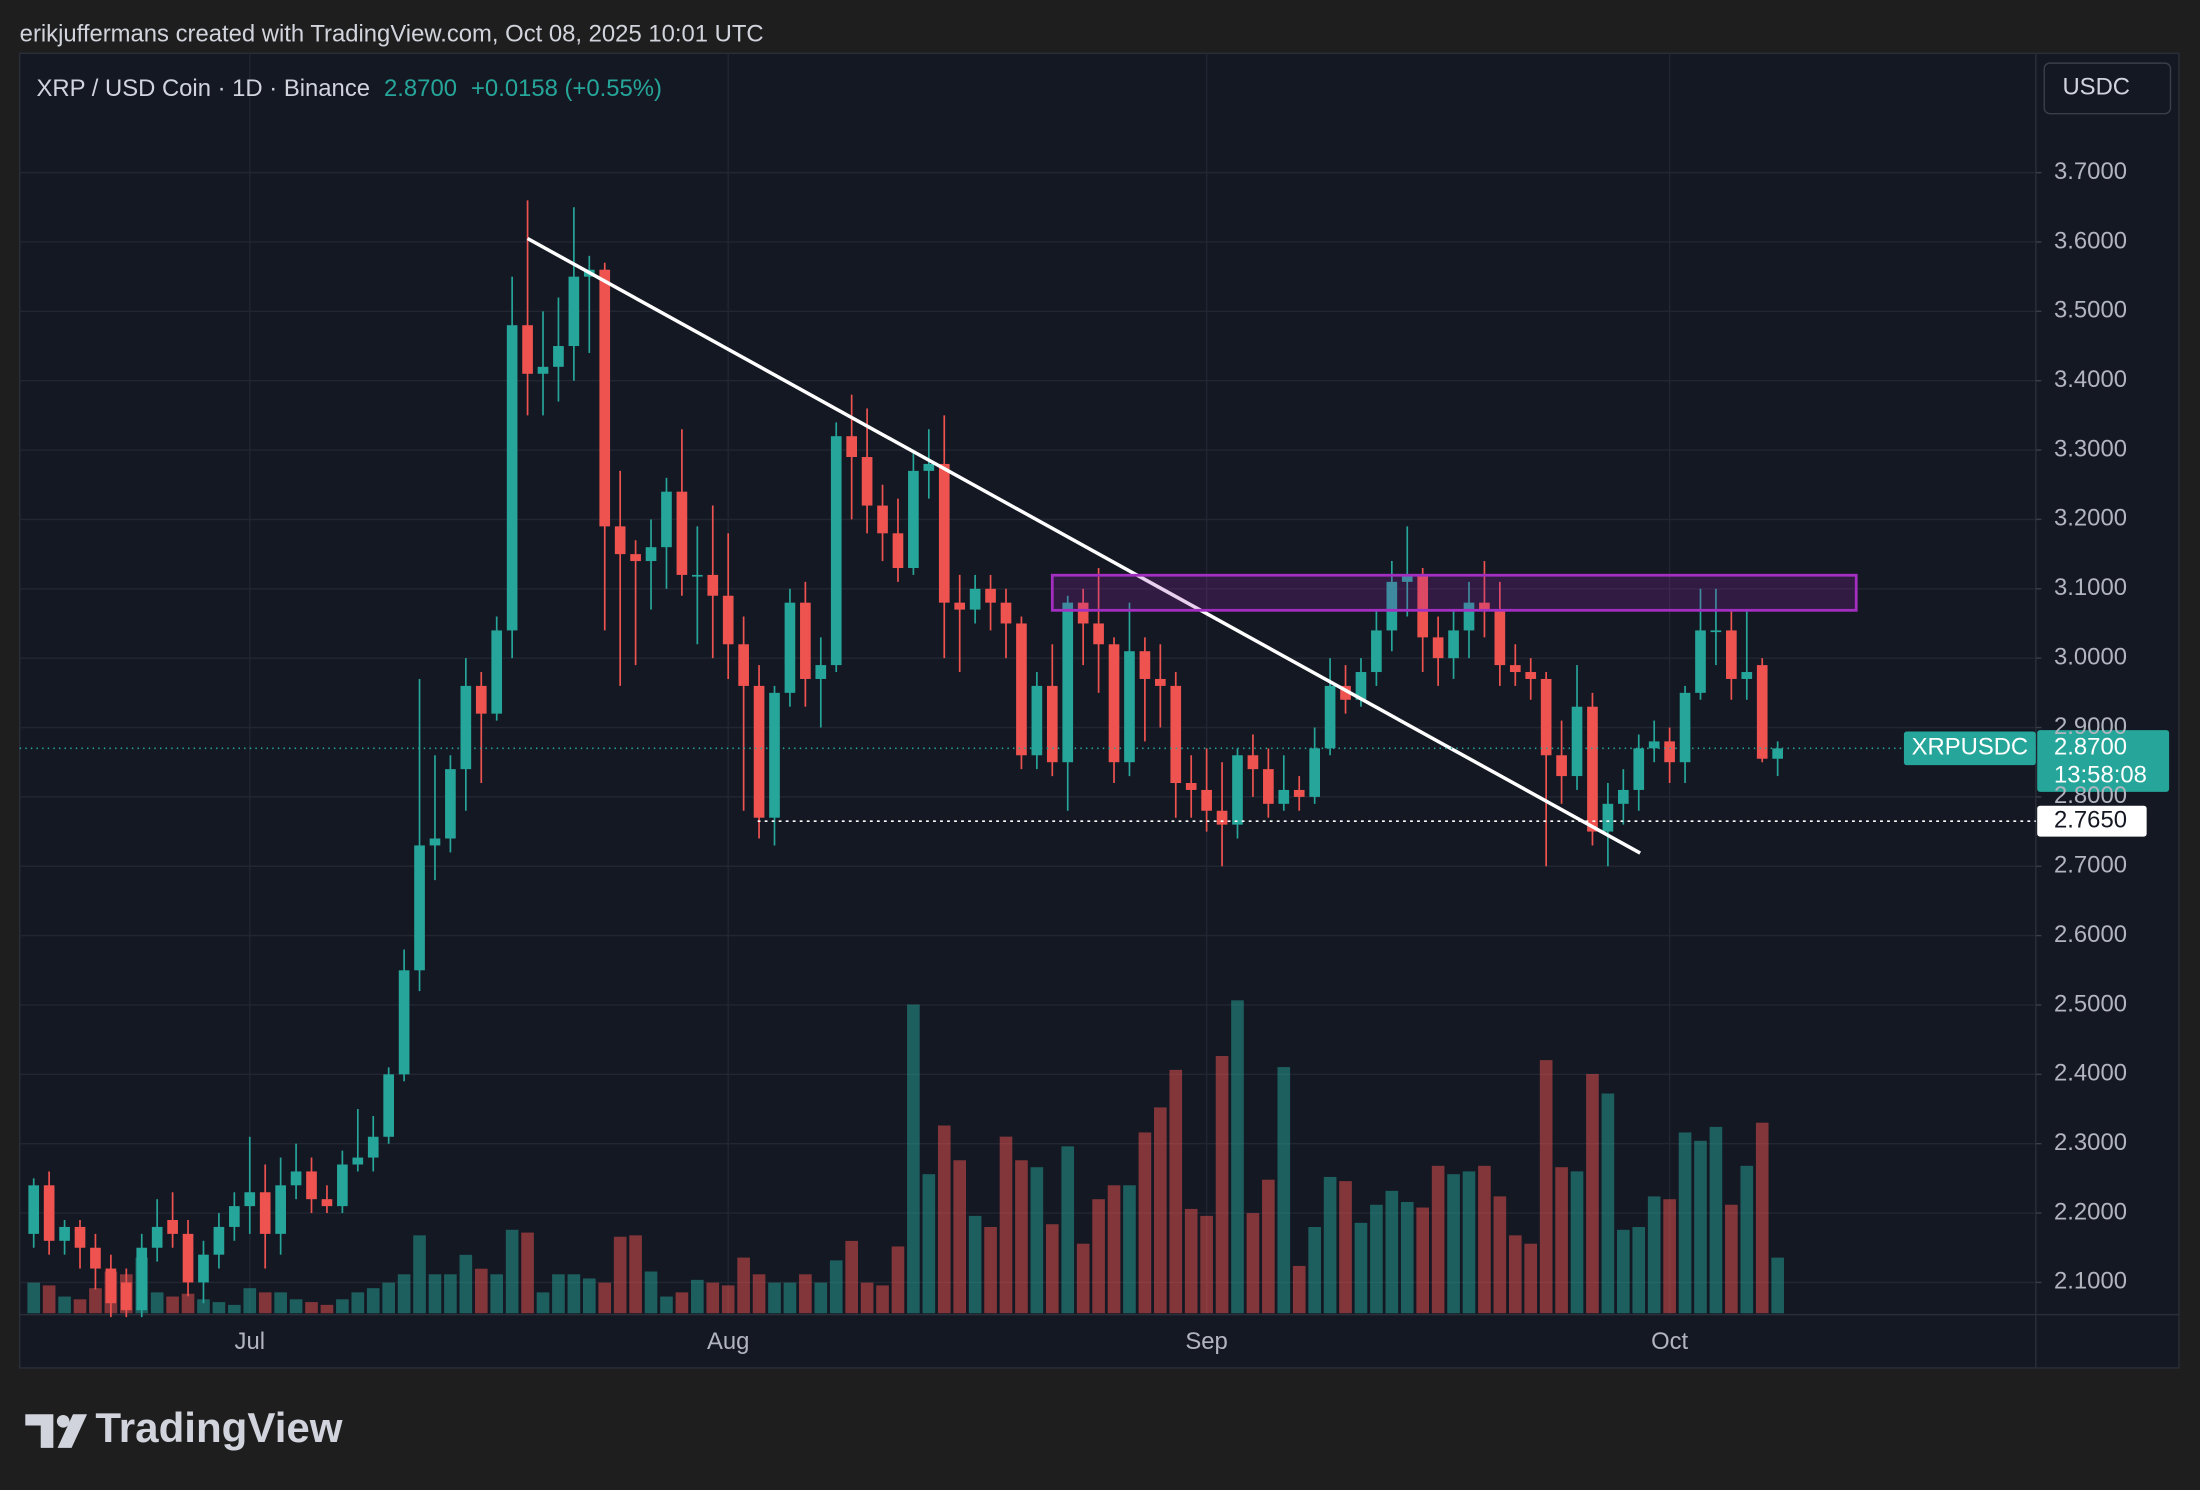 The width and height of the screenshot is (2200, 1490). Describe the element at coordinates (2092, 821) in the screenshot. I see `level-box` at that location.